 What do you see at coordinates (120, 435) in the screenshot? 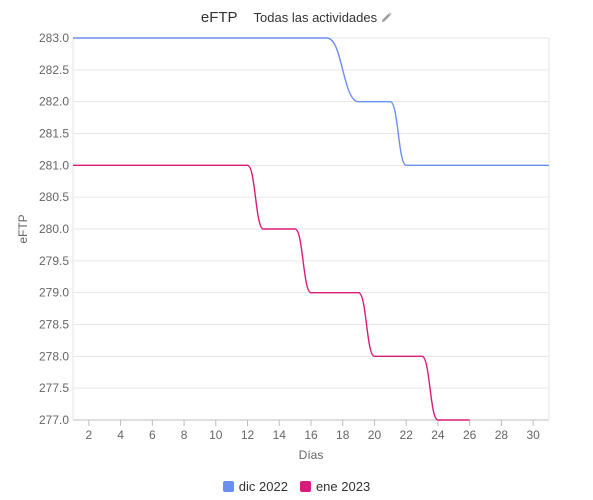
I see `x-tick-label: 4` at bounding box center [120, 435].